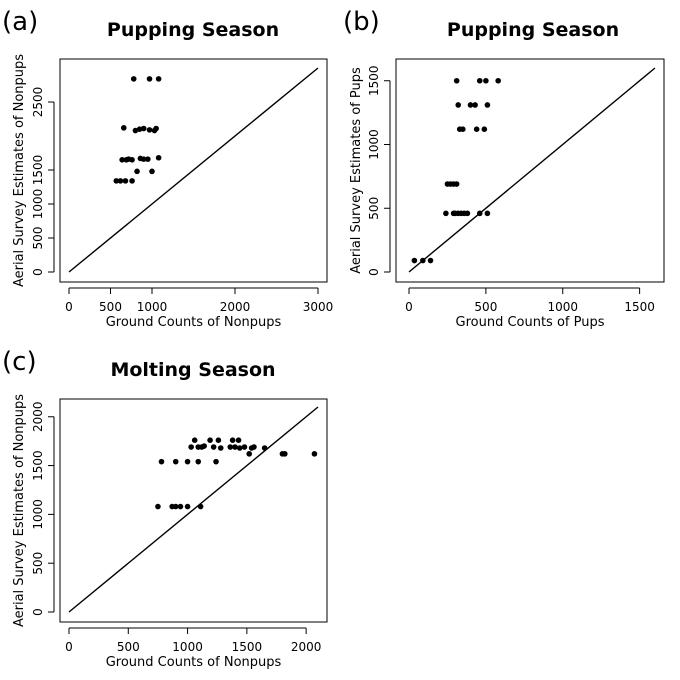 This screenshot has height=680, width=680. Describe the element at coordinates (318, 307) in the screenshot. I see `x-tick-label: 3000` at that location.